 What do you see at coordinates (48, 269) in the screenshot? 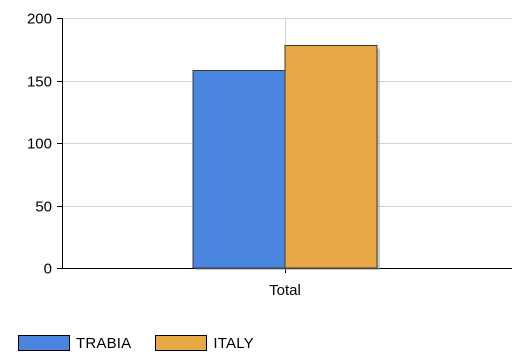
I see `y-tick-label: 0` at bounding box center [48, 269].